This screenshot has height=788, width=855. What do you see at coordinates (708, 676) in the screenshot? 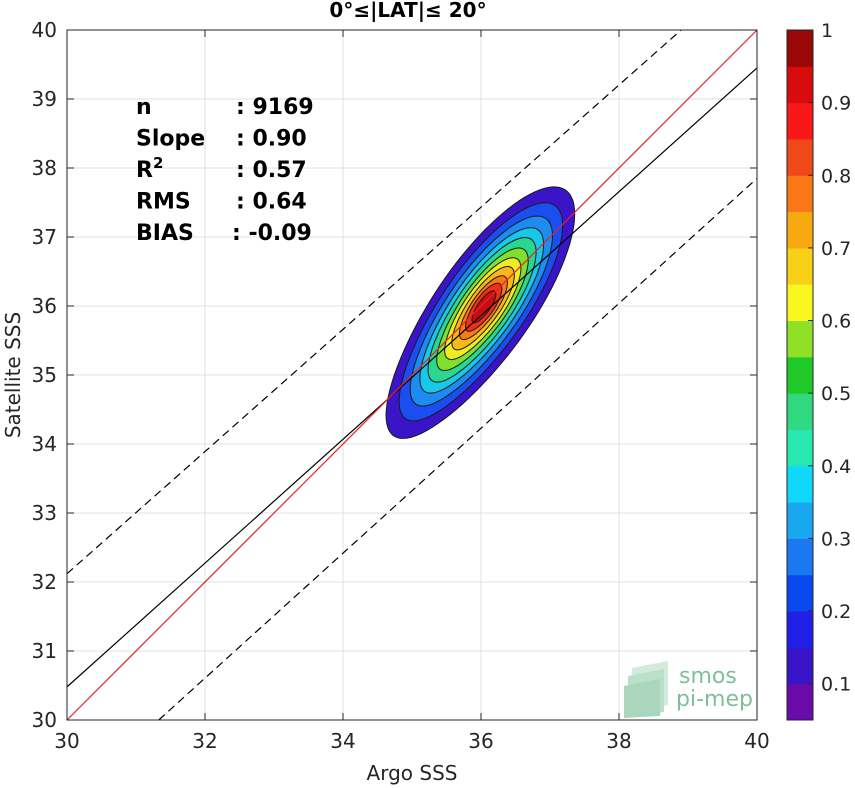
I see `logo-text-smos: smos` at bounding box center [708, 676].